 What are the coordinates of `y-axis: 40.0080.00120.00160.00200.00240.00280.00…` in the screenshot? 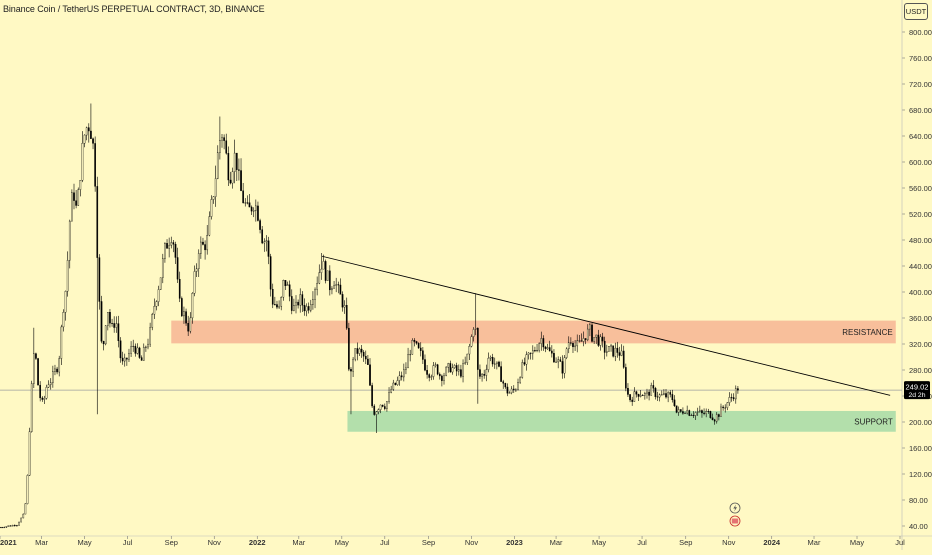 It's located at (916, 275).